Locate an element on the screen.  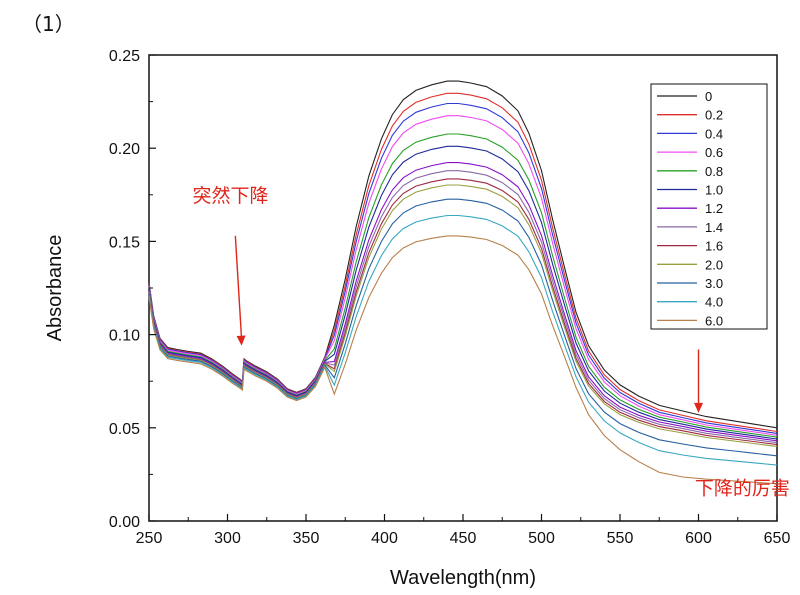
legend-label-4: 0.8 is located at coordinates (714, 171).